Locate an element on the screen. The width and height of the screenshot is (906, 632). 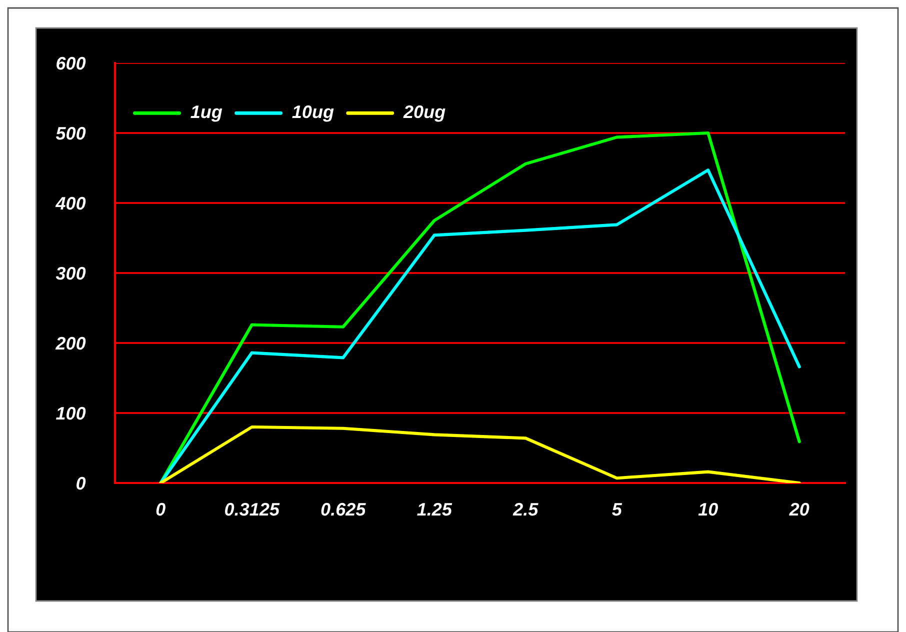
y-tick-label: 500 is located at coordinates (71, 133).